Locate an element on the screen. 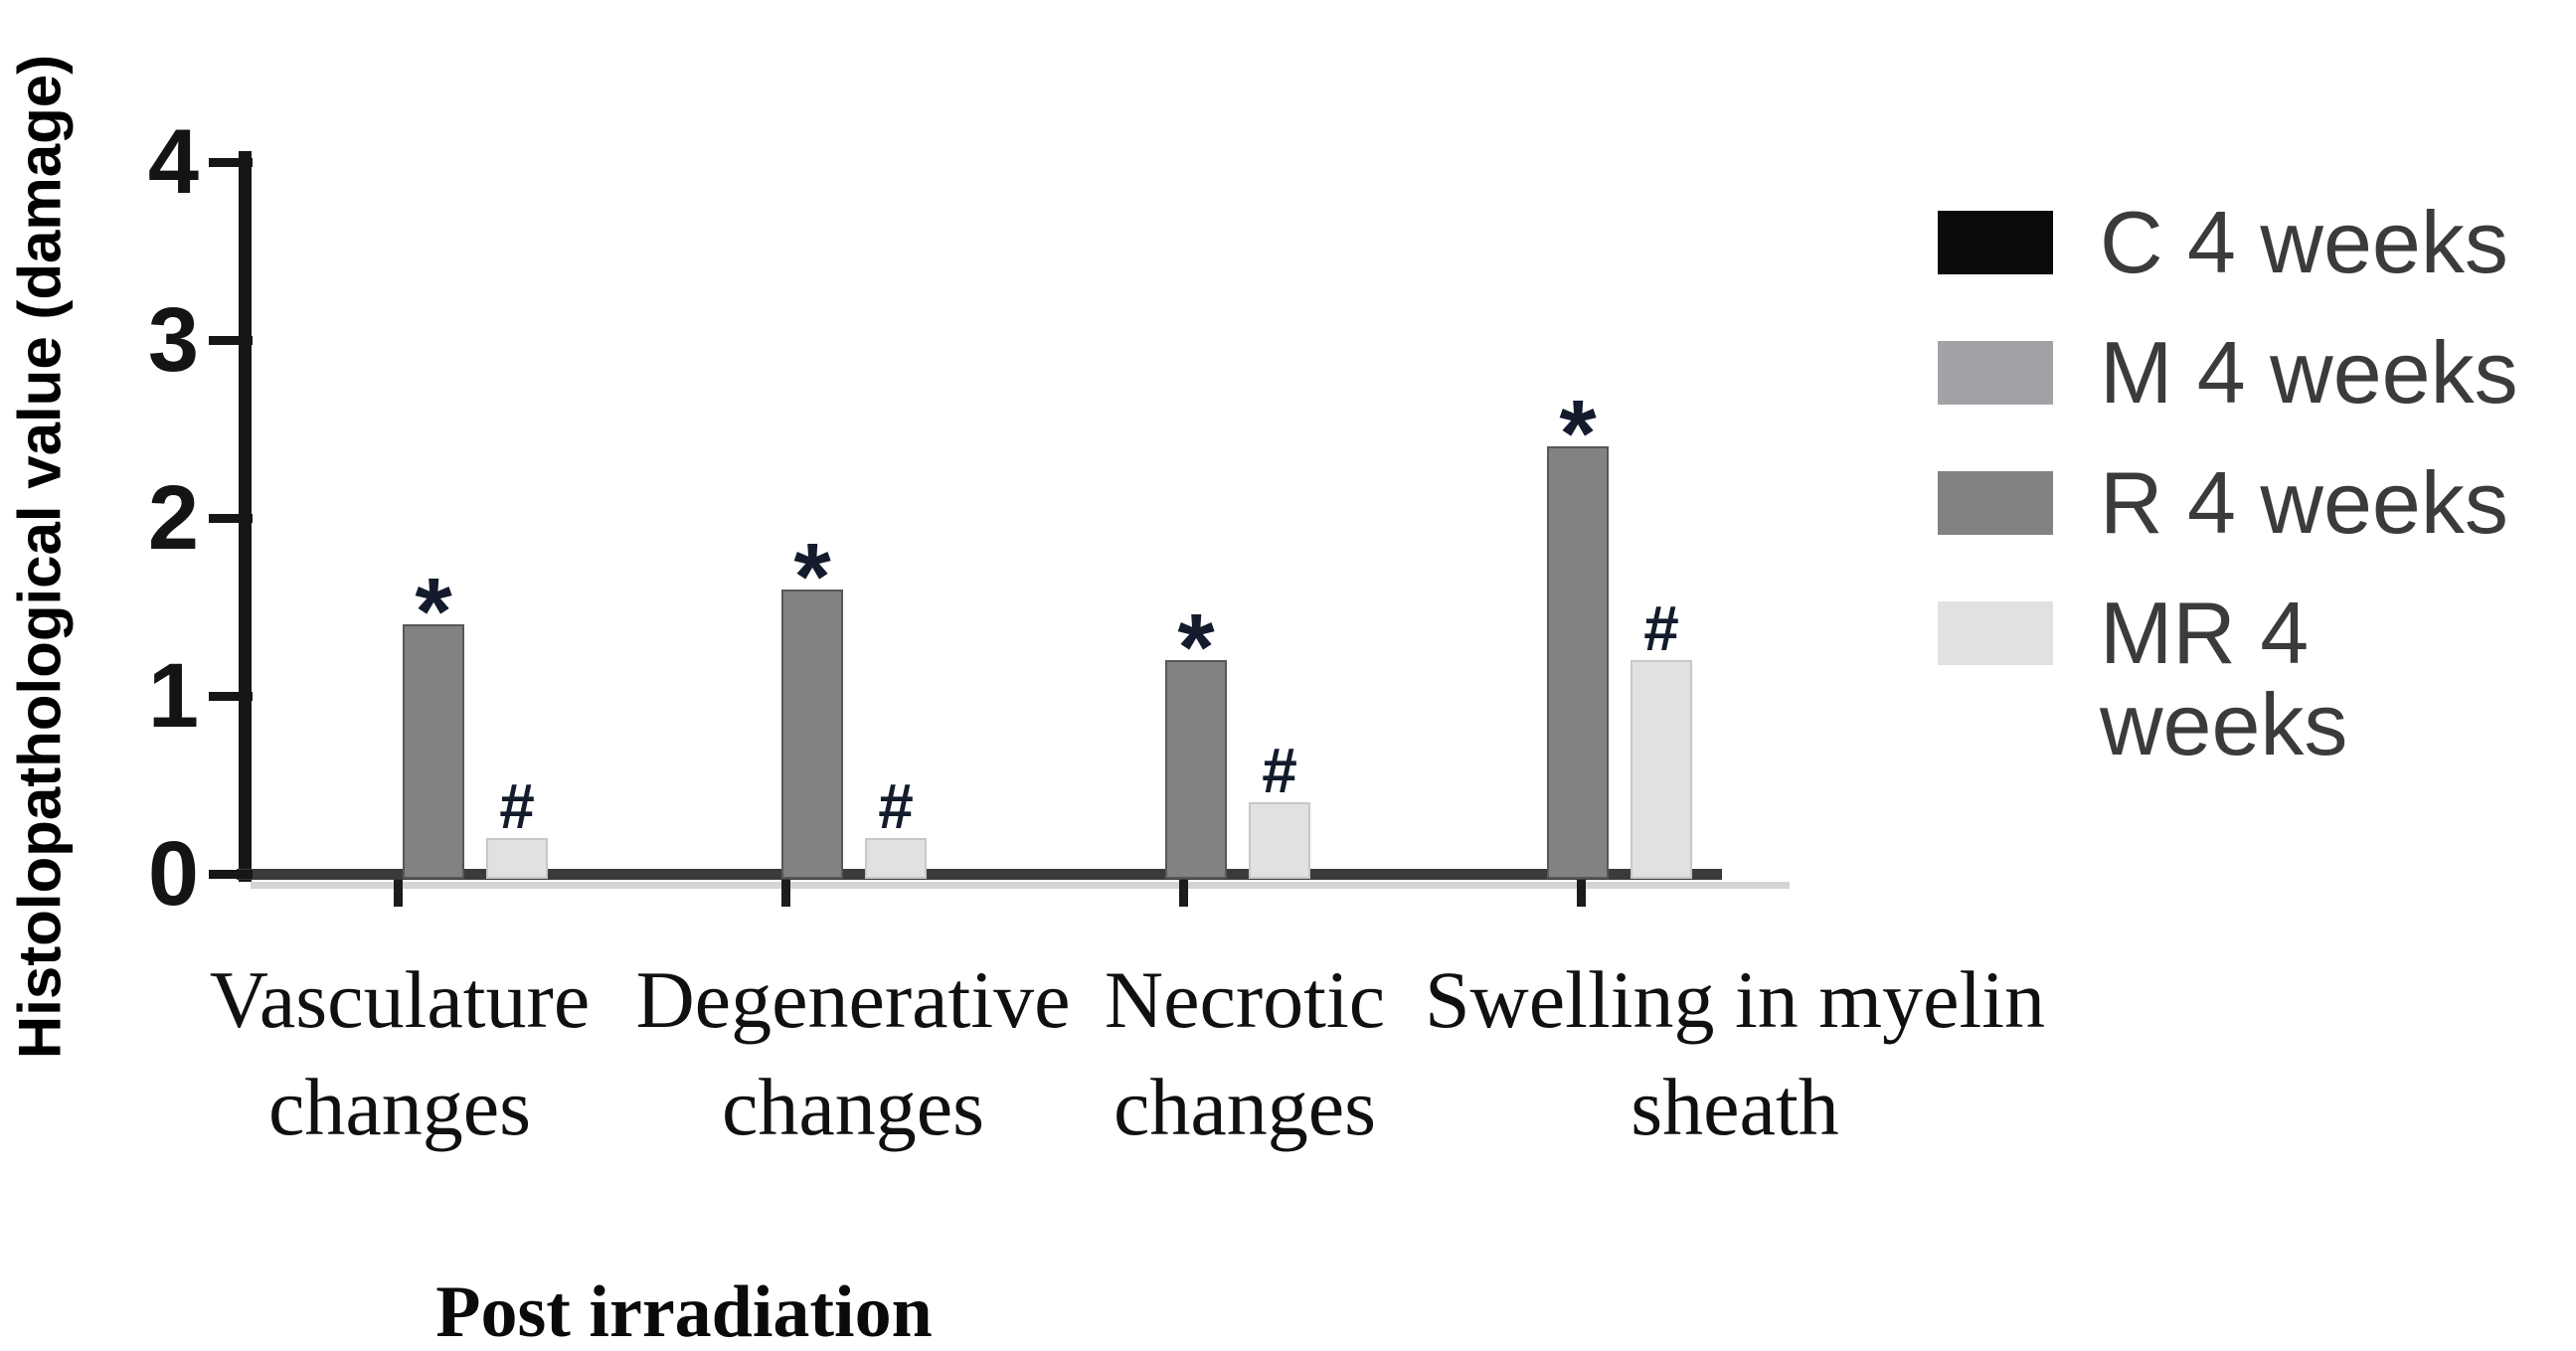 Image resolution: width=2576 pixels, height=1351 pixels. legend-swatch-c is located at coordinates (1995, 242).